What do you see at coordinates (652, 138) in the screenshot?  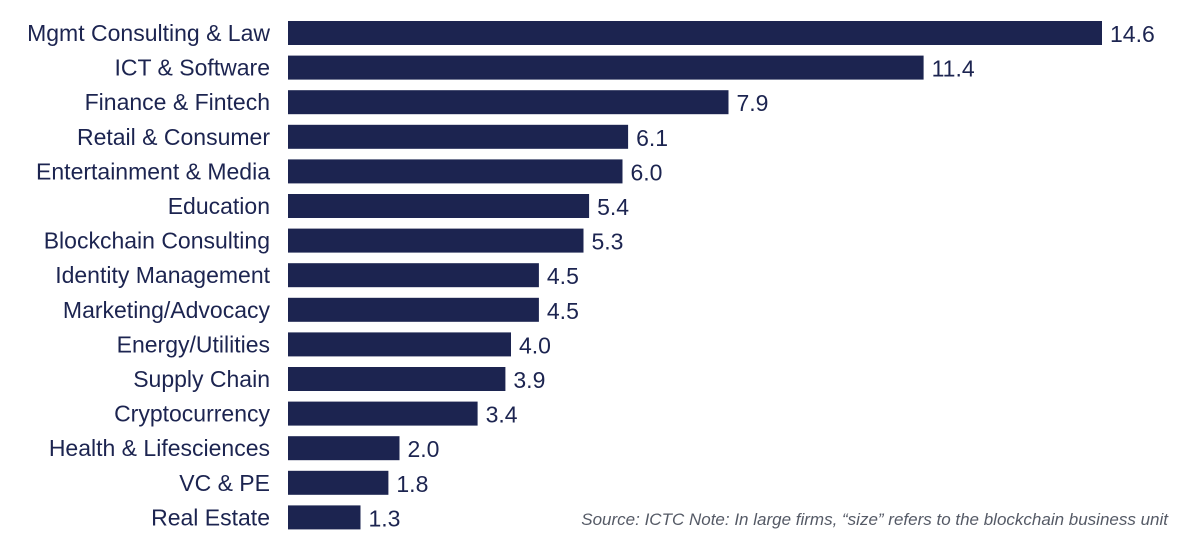 I see `value-label: 6.1` at bounding box center [652, 138].